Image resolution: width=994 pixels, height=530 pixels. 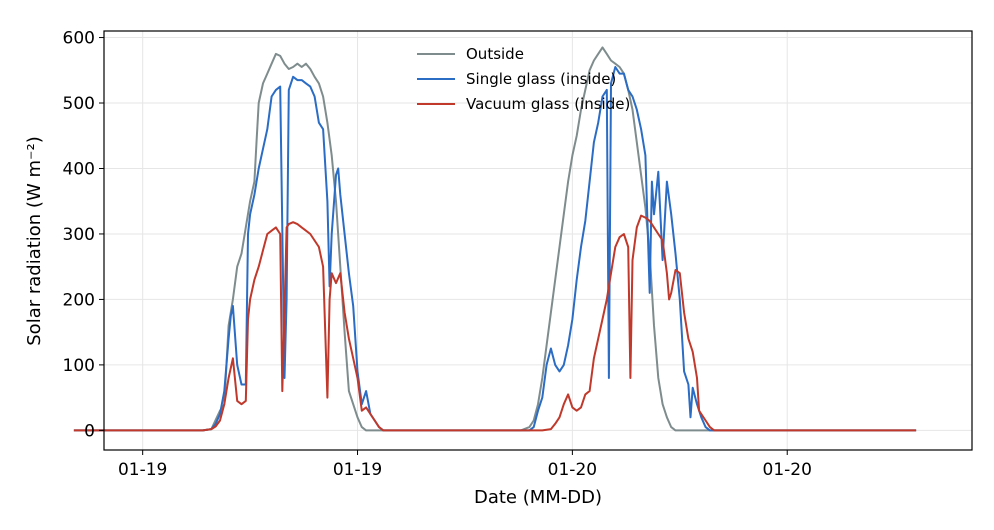 I want to click on legend-label-1: Single glass (inside), so click(x=541, y=79).